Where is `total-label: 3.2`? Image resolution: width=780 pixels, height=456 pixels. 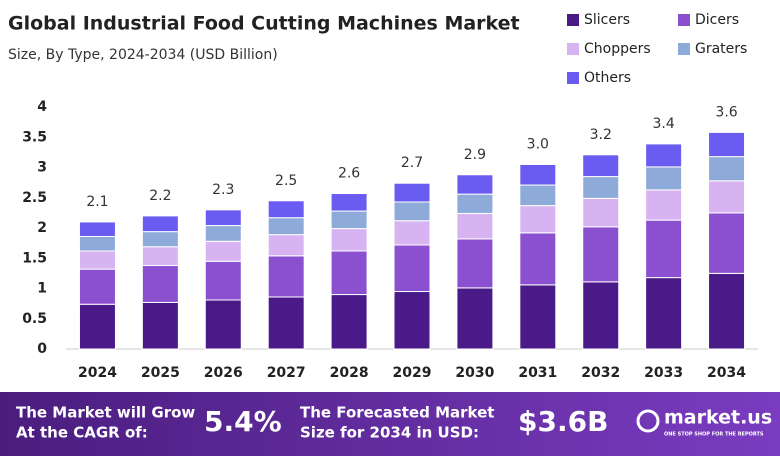
total-label: 3.2 is located at coordinates (601, 135).